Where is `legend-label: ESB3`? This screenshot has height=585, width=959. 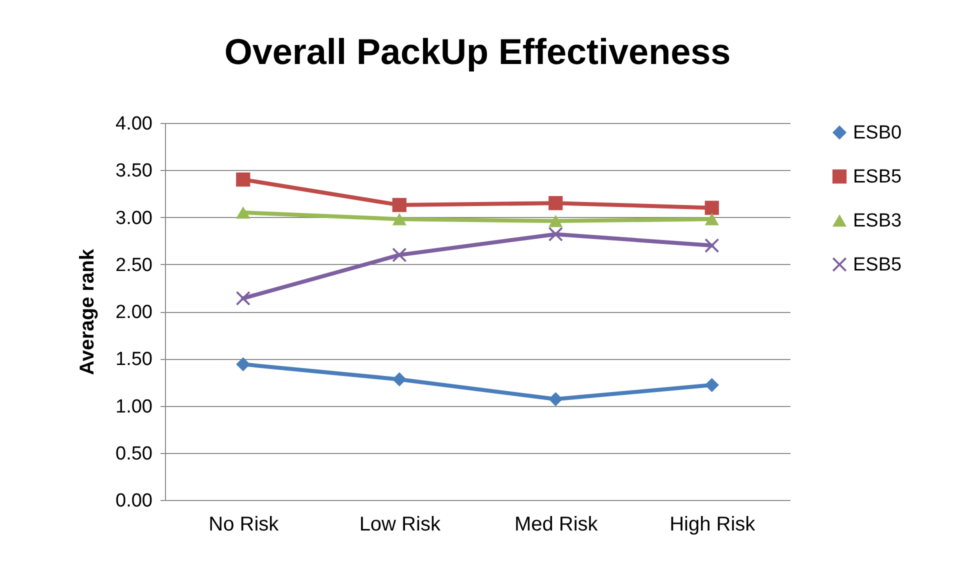
legend-label: ESB3 is located at coordinates (877, 221).